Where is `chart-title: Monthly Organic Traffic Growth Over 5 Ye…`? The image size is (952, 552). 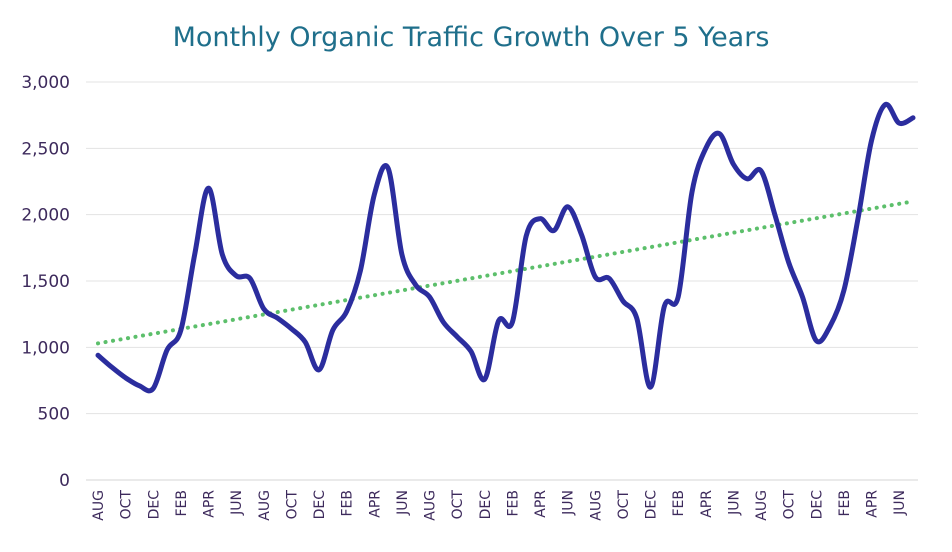
chart-title: Monthly Organic Traffic Growth Over 5 Ye… is located at coordinates (471, 37).